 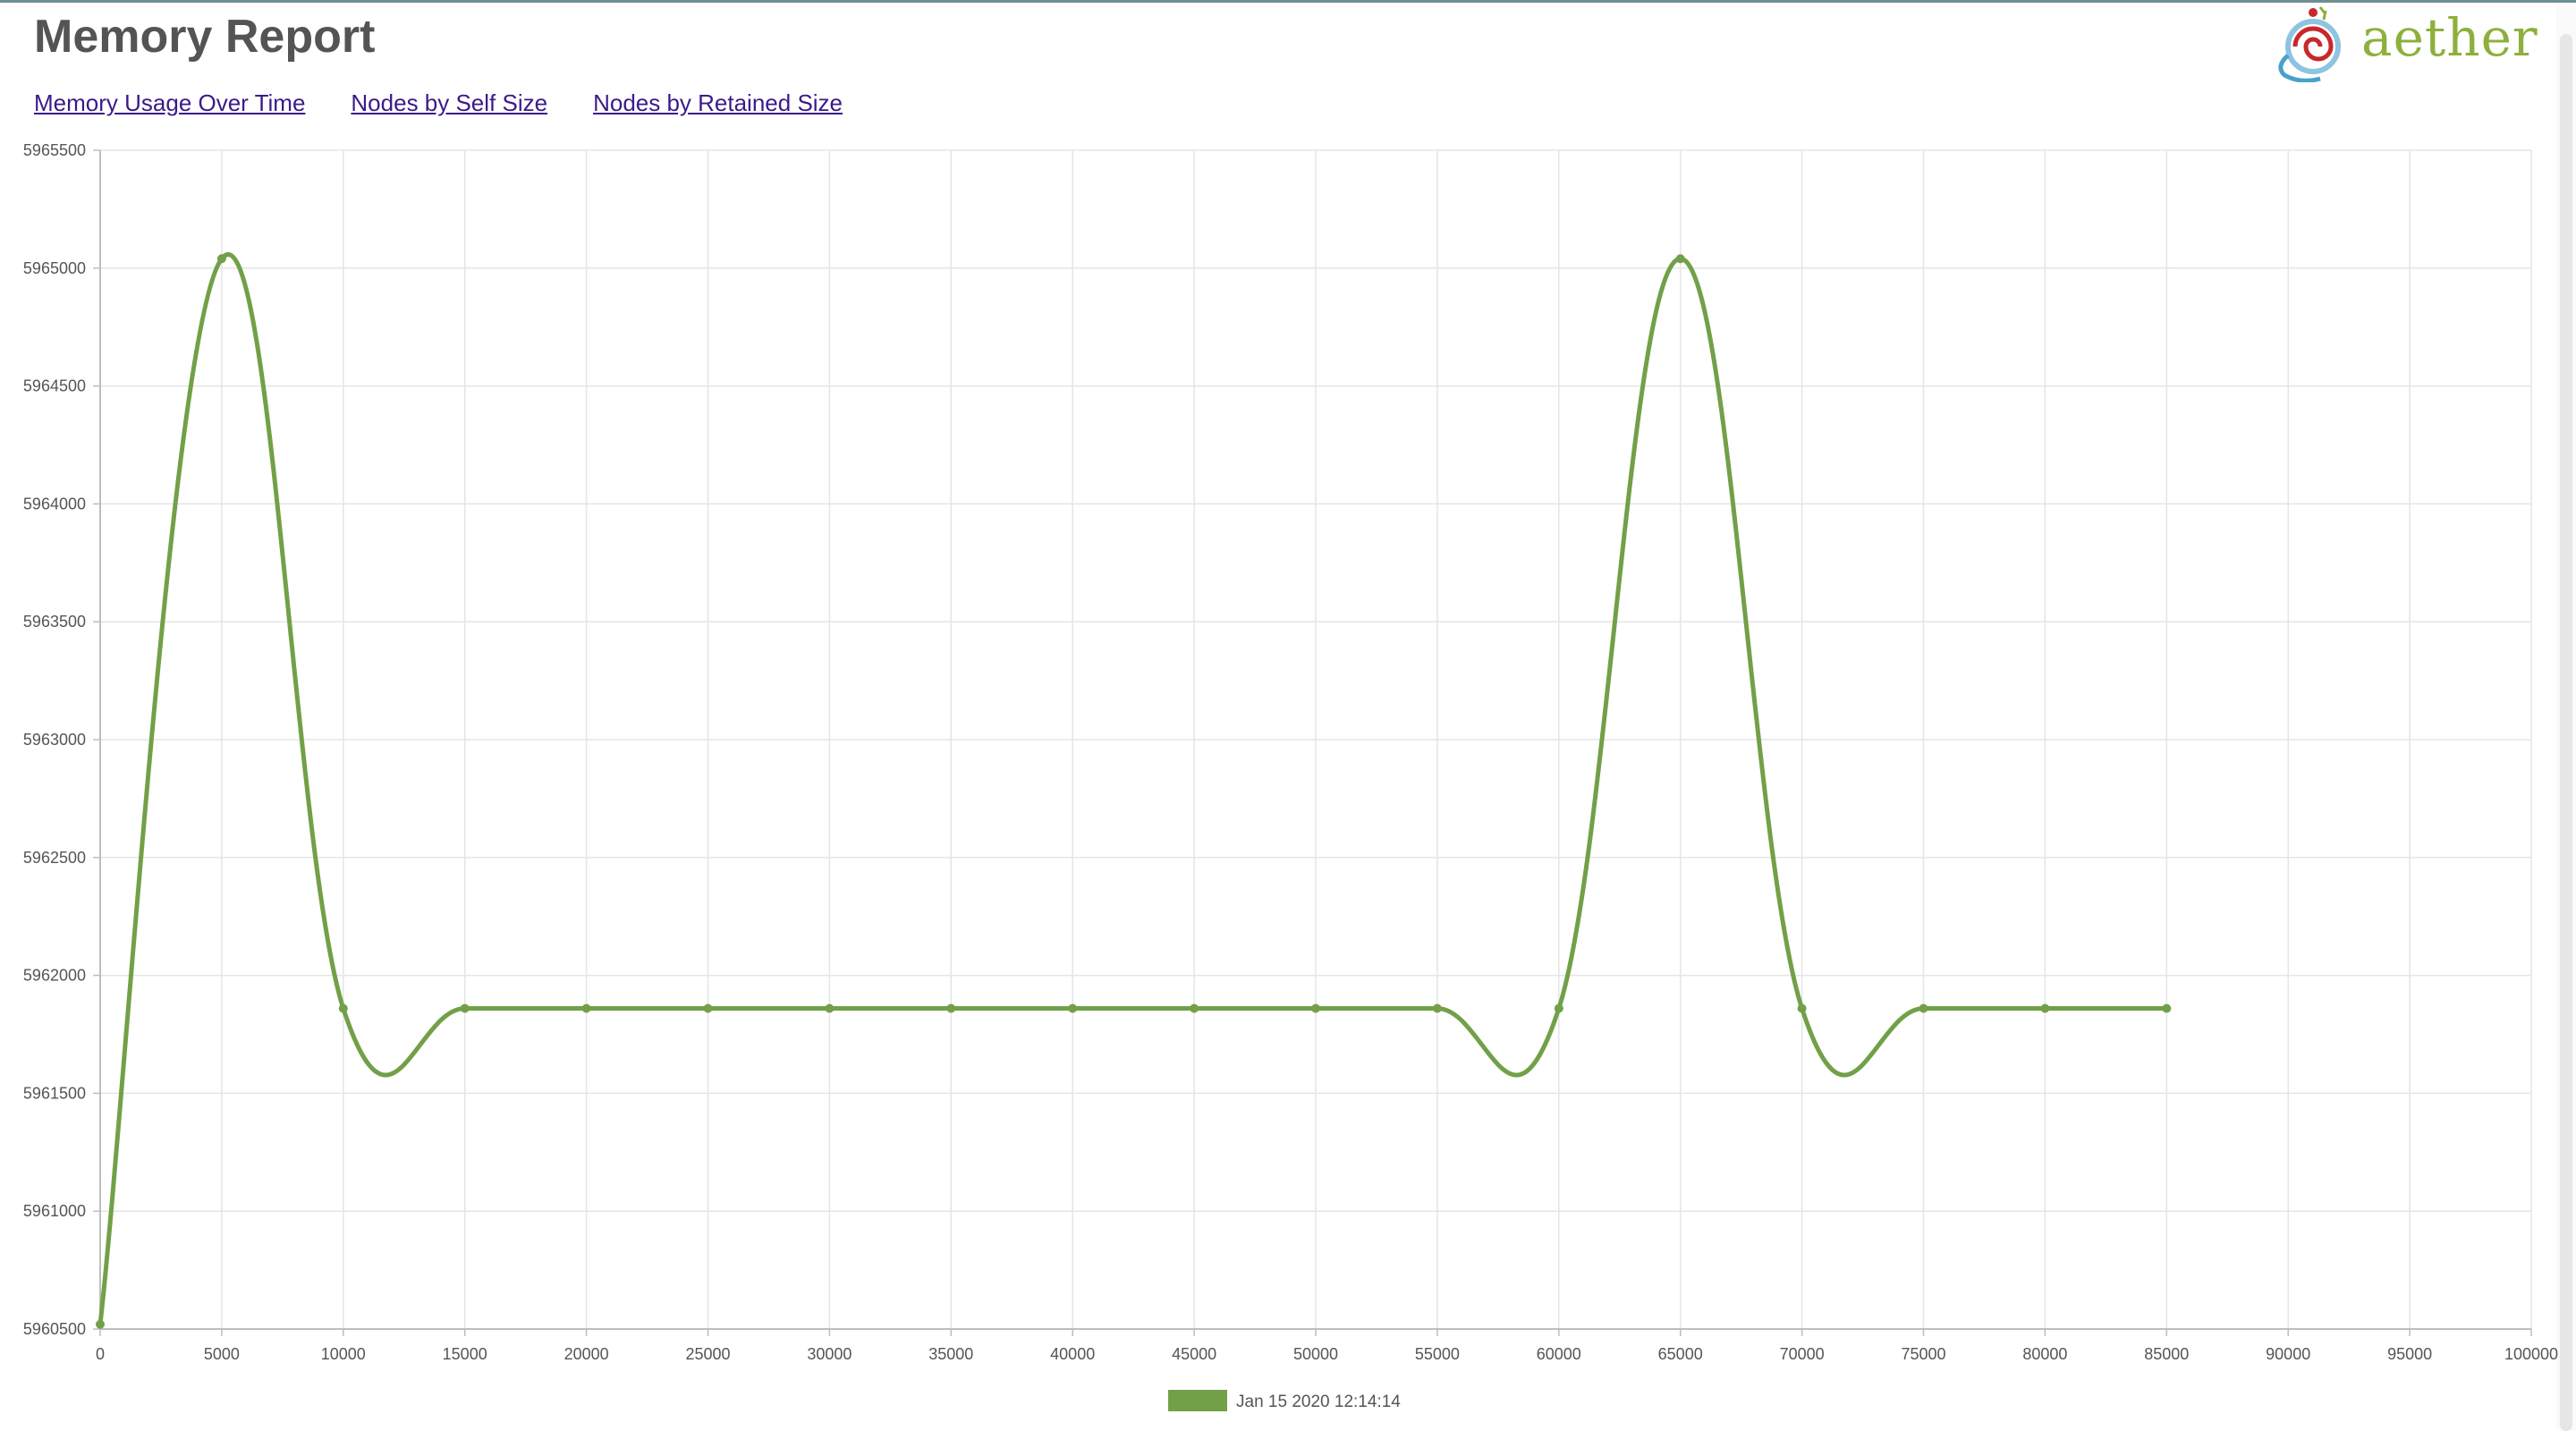 I want to click on x-tick-label: 90000, so click(x=2288, y=1354).